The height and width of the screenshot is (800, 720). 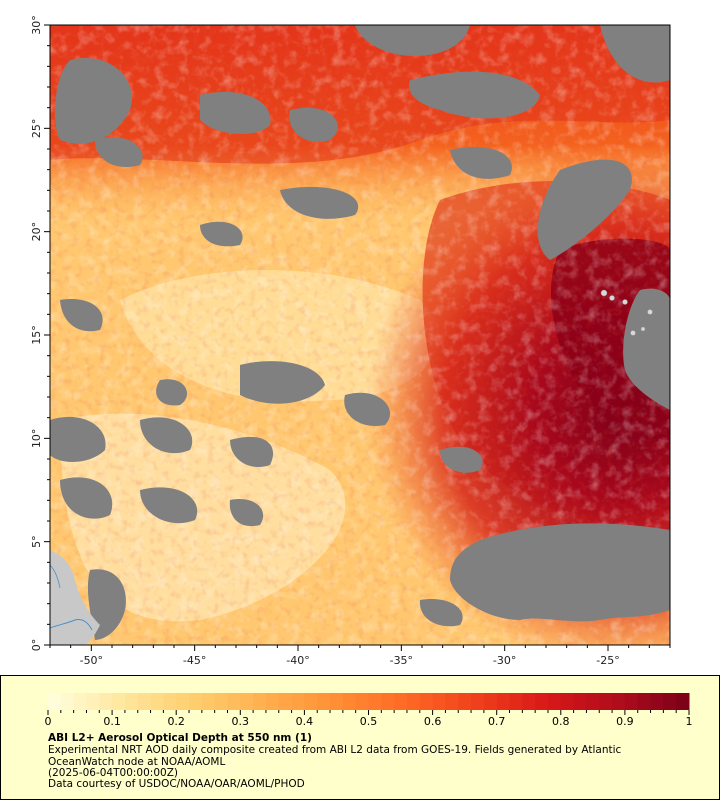 I want to click on land-south-america, so click(x=75, y=597).